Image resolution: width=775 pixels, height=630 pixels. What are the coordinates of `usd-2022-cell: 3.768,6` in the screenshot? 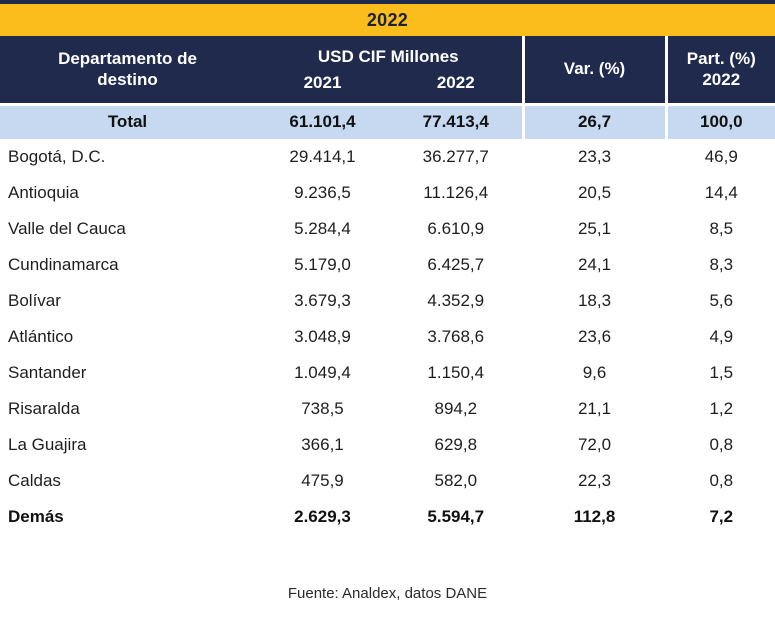 It's located at (456, 336).